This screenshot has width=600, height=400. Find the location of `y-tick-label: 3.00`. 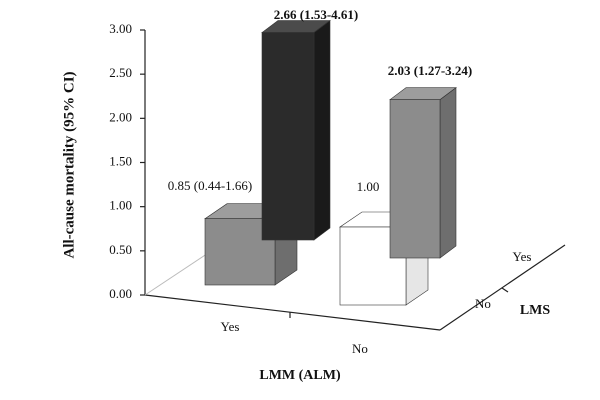

y-tick-label: 3.00 is located at coordinates (120, 28).